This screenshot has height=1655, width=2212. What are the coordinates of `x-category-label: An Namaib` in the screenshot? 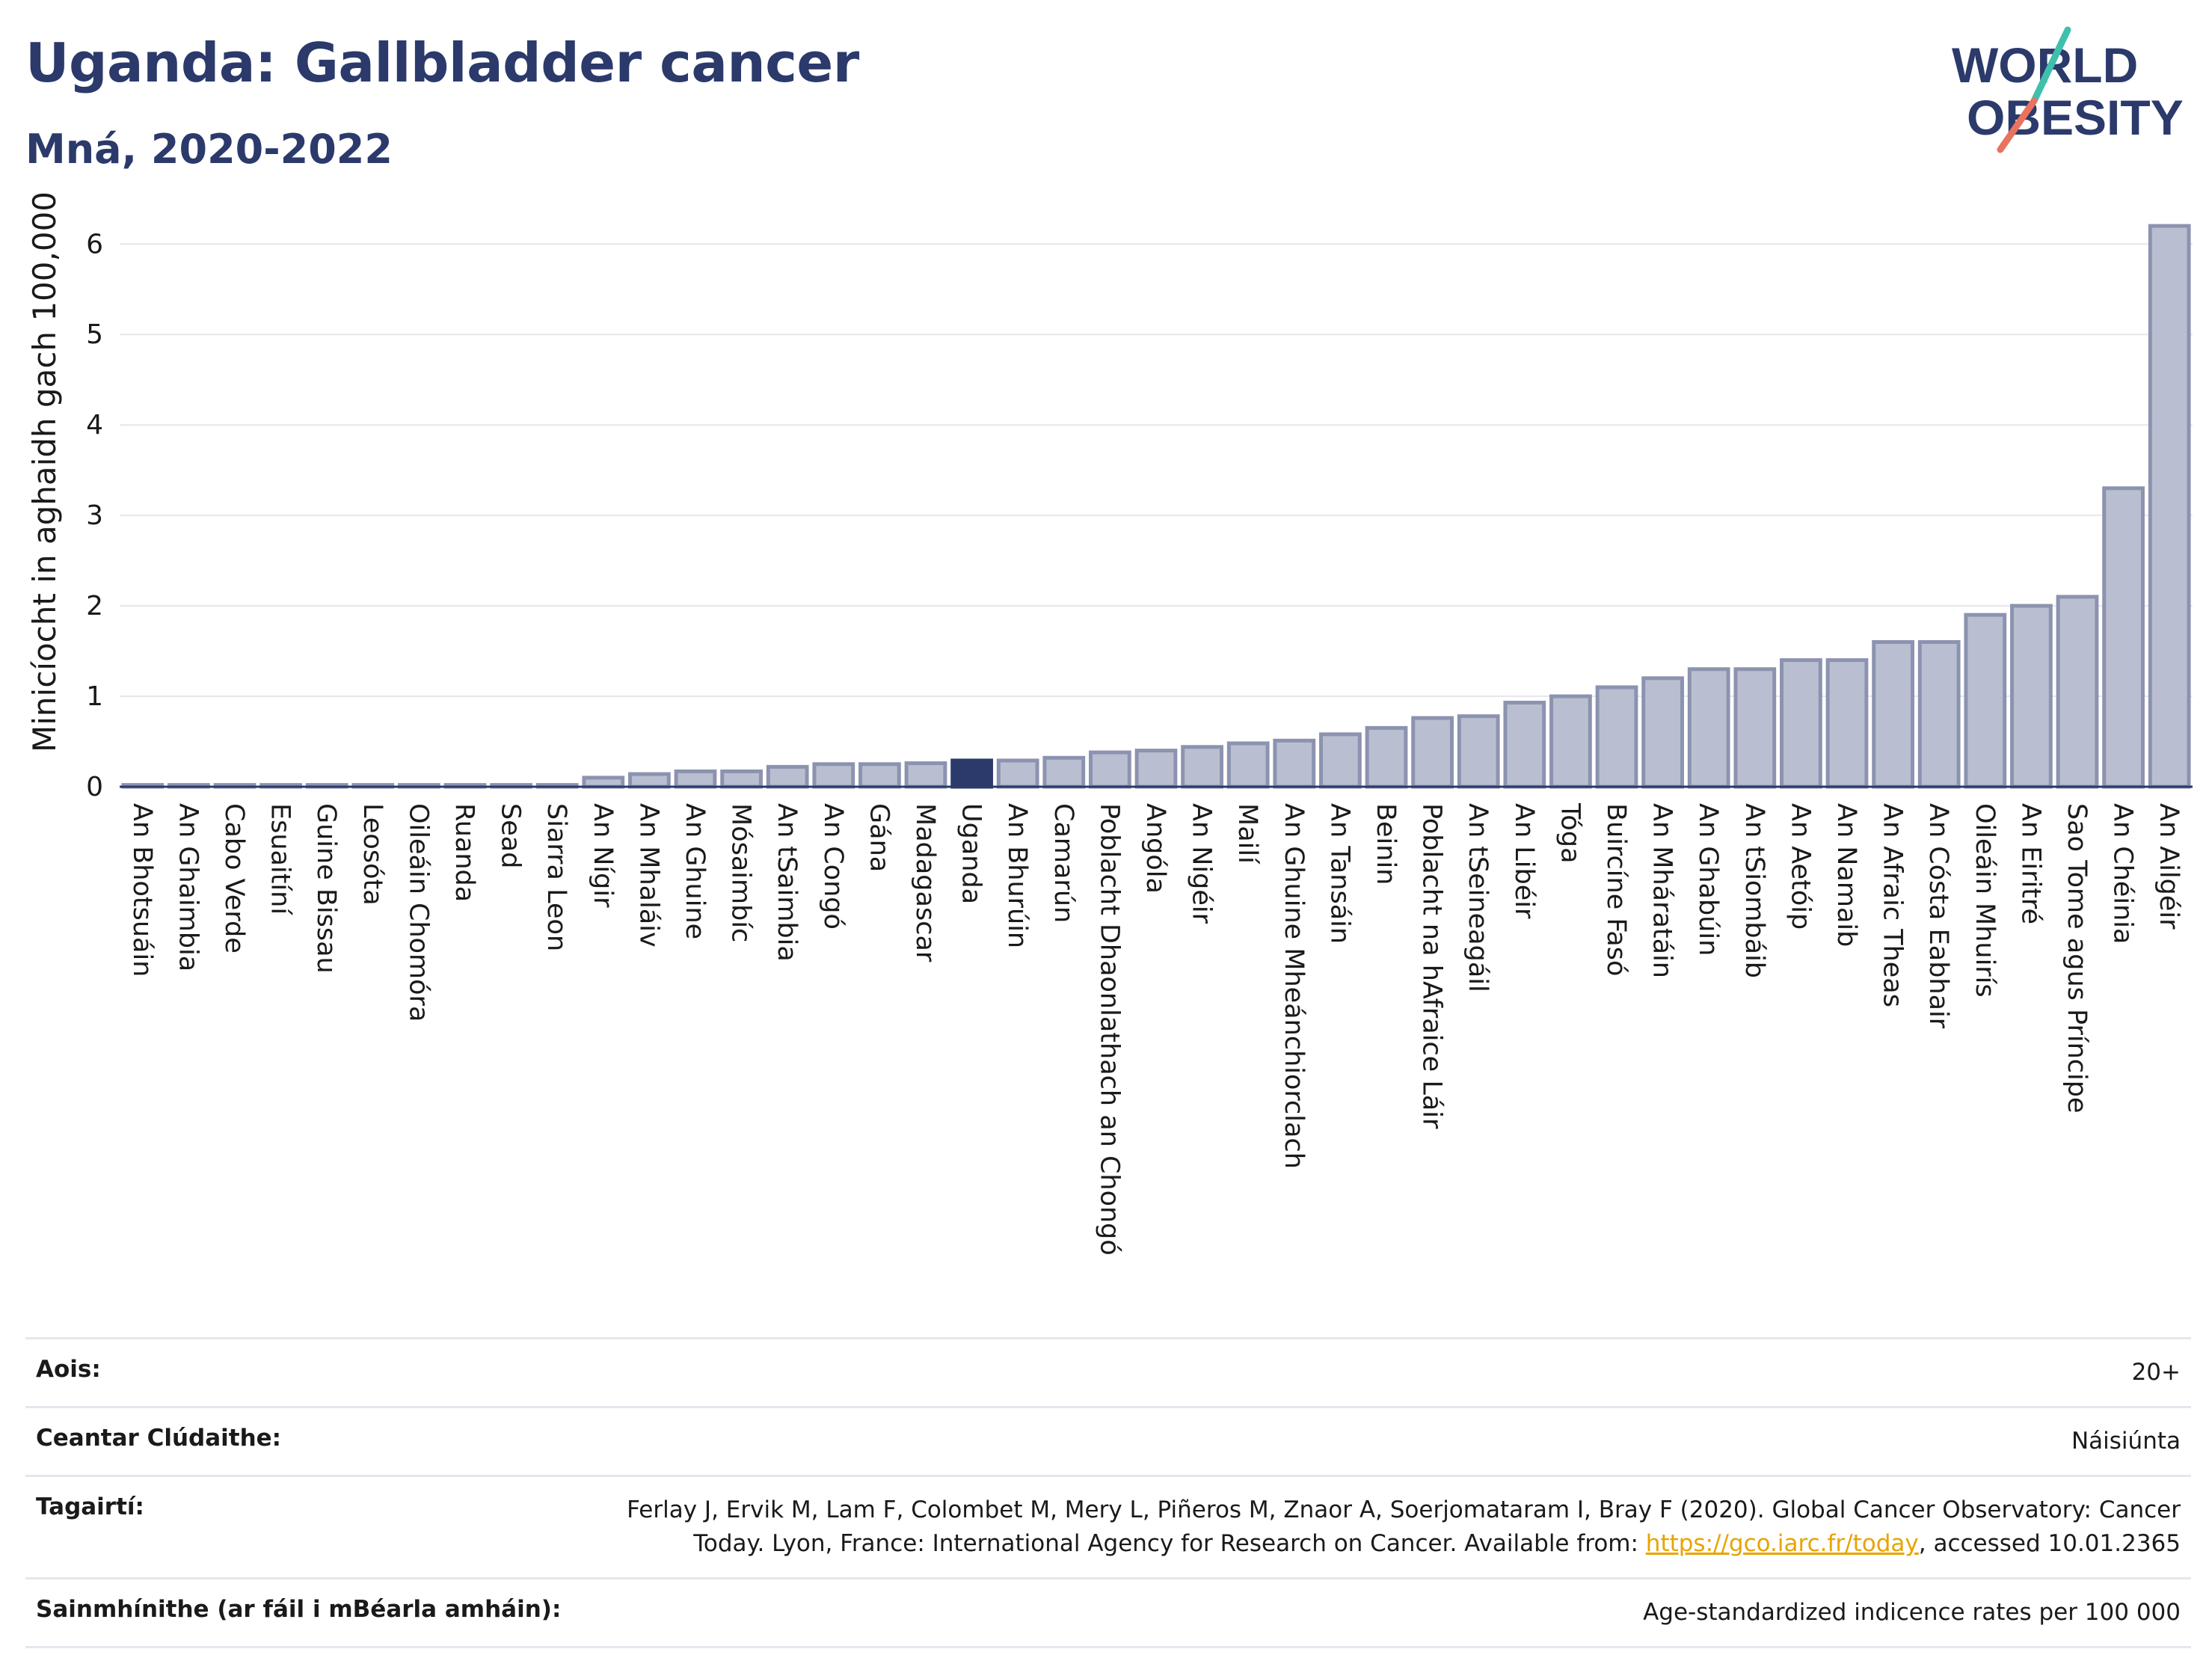 It's located at (1846, 875).